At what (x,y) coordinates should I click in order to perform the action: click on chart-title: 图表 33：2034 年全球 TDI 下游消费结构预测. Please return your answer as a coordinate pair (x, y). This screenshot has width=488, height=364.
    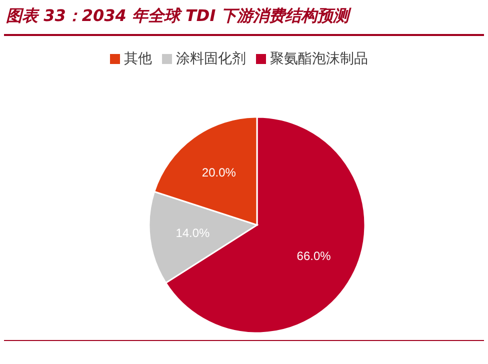
    Looking at the image, I should click on (178, 16).